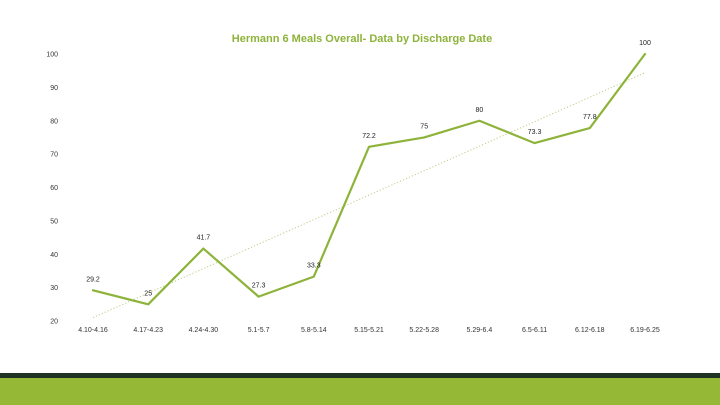  What do you see at coordinates (54, 88) in the screenshot?
I see `y-tick-label: 90` at bounding box center [54, 88].